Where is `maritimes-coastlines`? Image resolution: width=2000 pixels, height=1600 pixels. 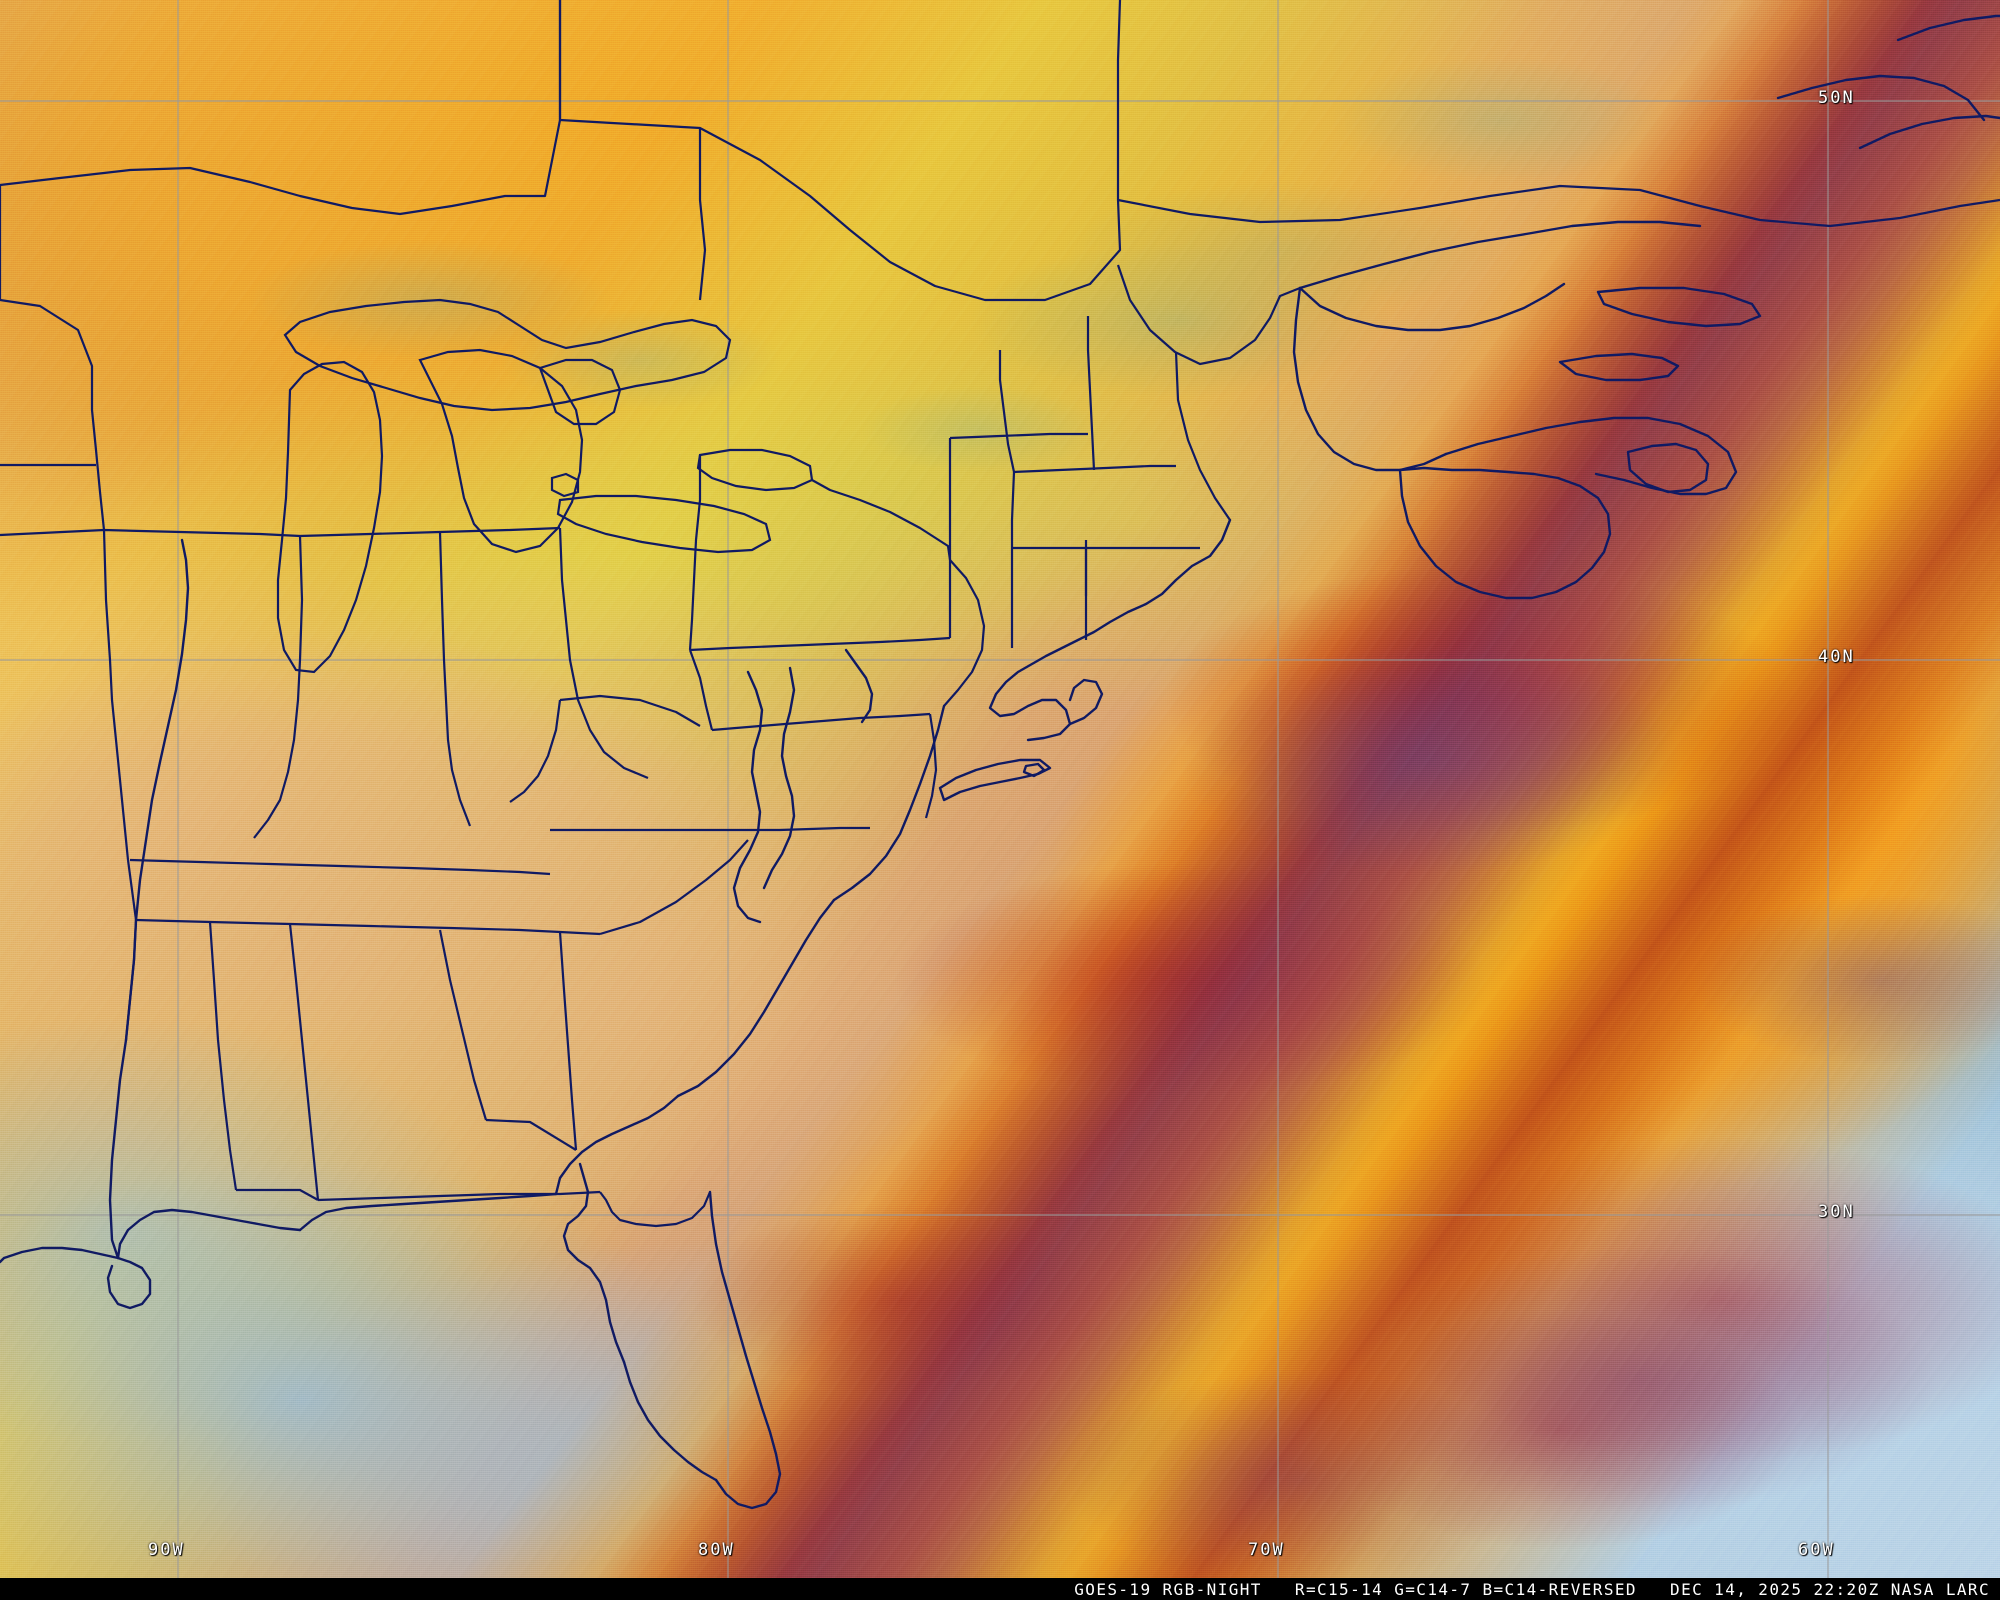
maritimes-coastlines is located at coordinates (1646, 307).